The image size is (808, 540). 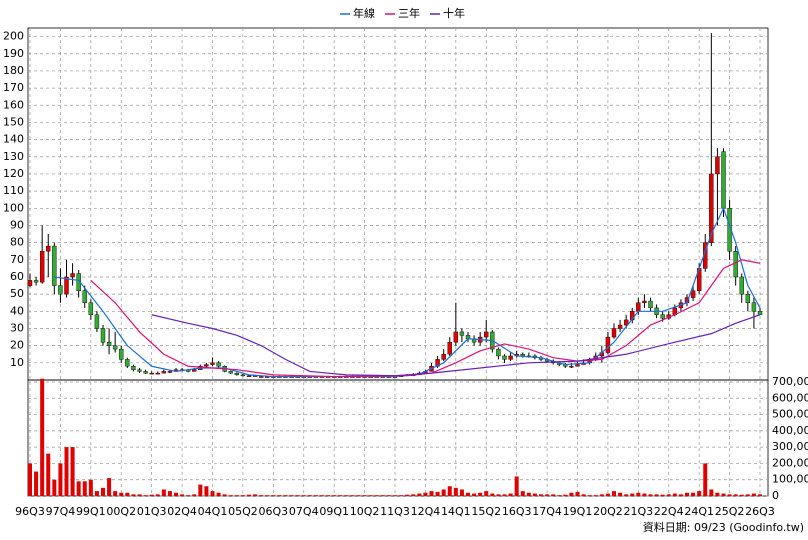 What do you see at coordinates (213, 511) in the screenshot?
I see `x-tick-label: 04Q1` at bounding box center [213, 511].